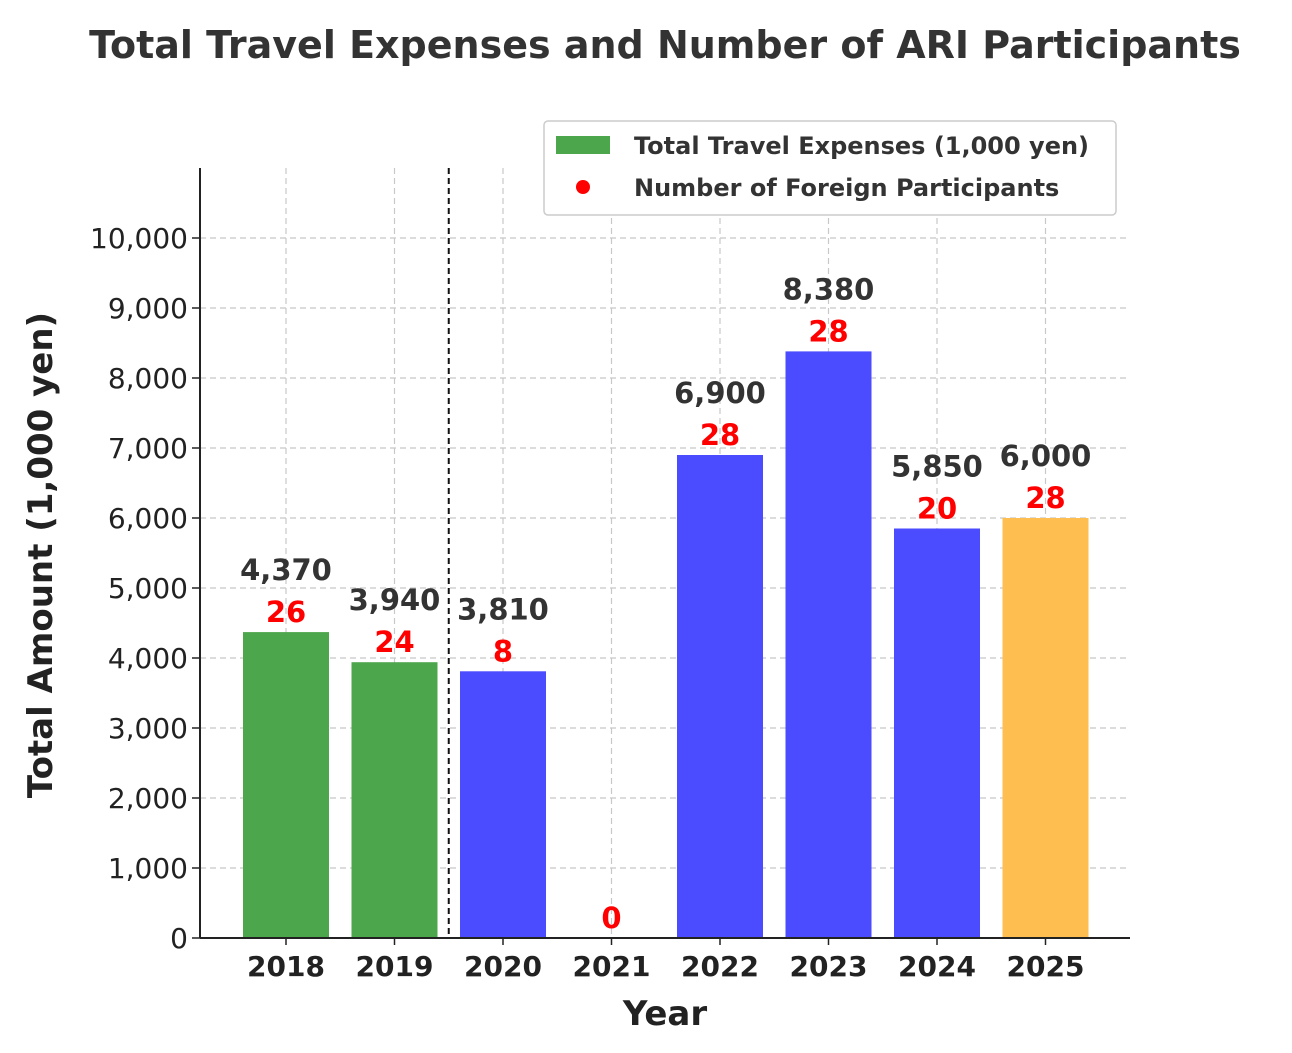  Describe the element at coordinates (148, 588) in the screenshot. I see `y-tick-label: 5,000` at that location.